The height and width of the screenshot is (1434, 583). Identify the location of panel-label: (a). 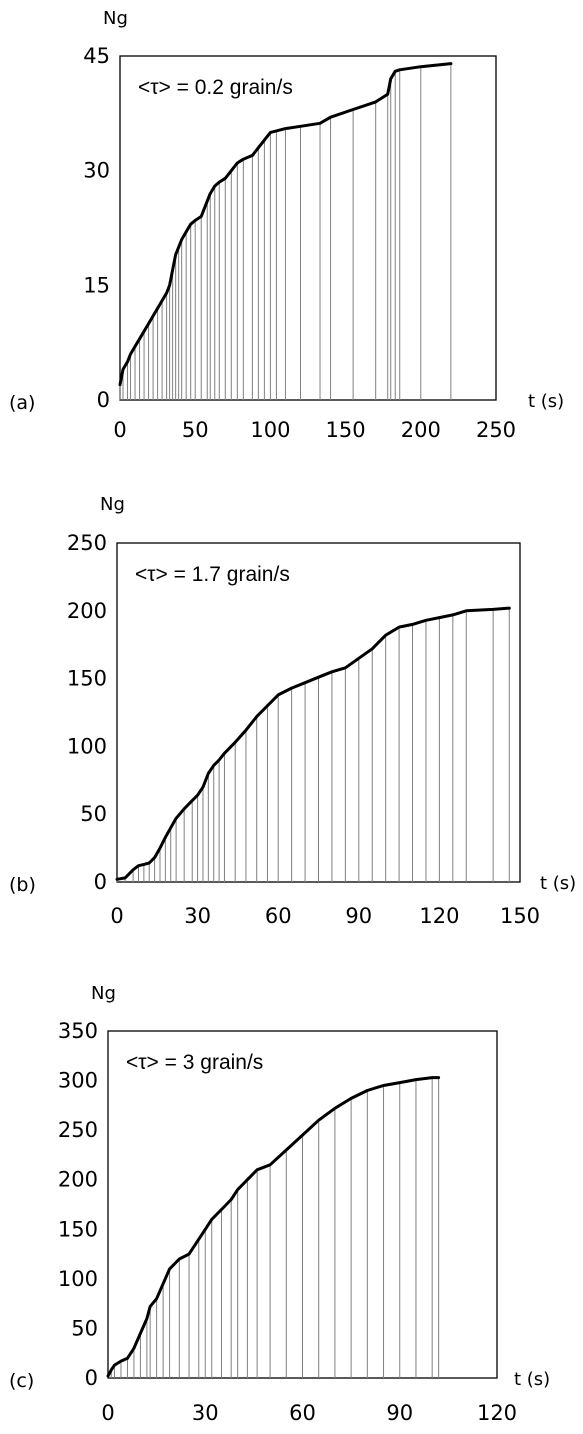
(22, 403).